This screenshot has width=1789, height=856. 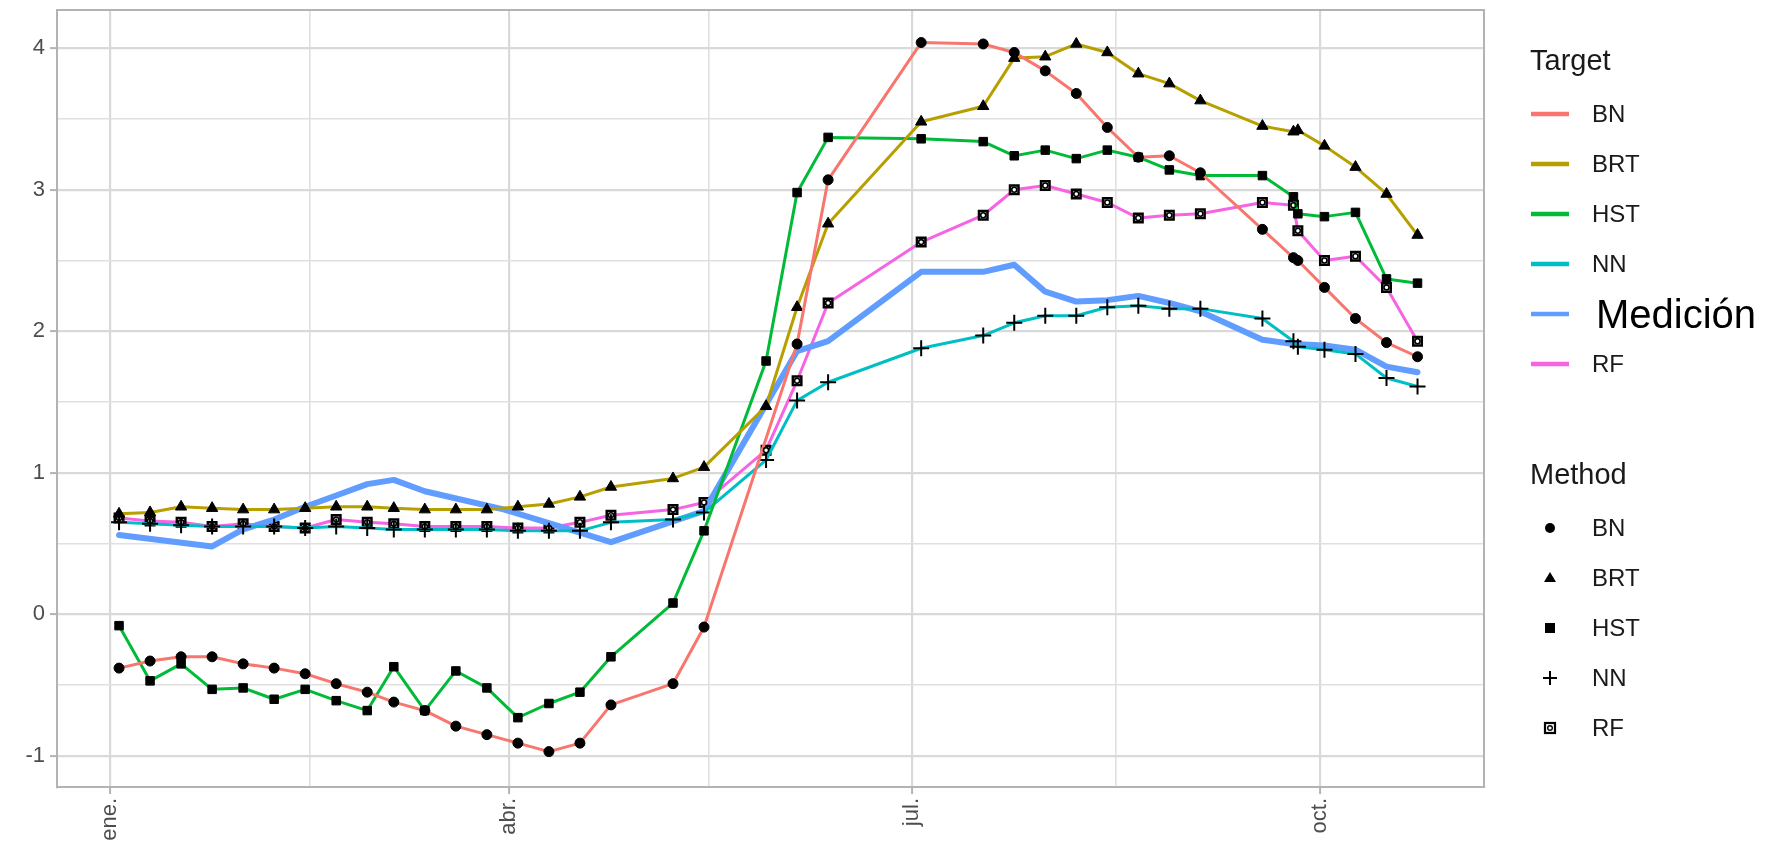 What do you see at coordinates (1609, 528) in the screenshot?
I see `text: BN` at bounding box center [1609, 528].